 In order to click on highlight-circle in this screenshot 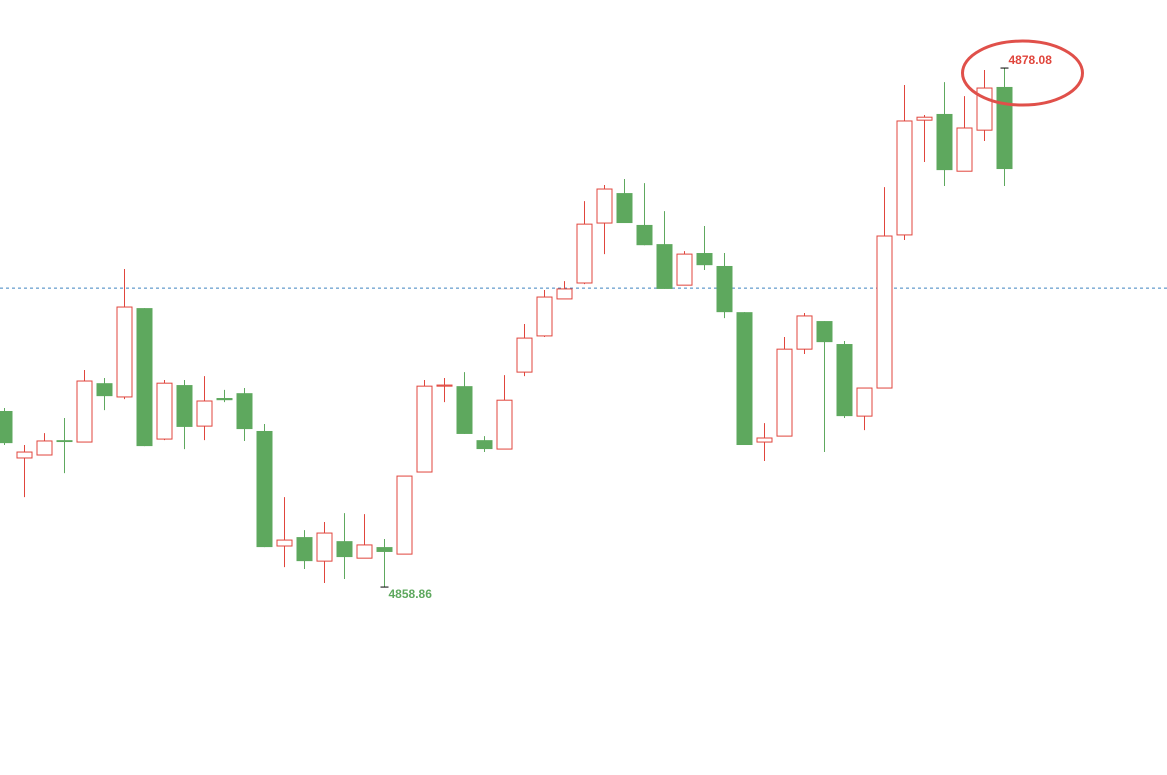, I will do `click(1022, 73)`.